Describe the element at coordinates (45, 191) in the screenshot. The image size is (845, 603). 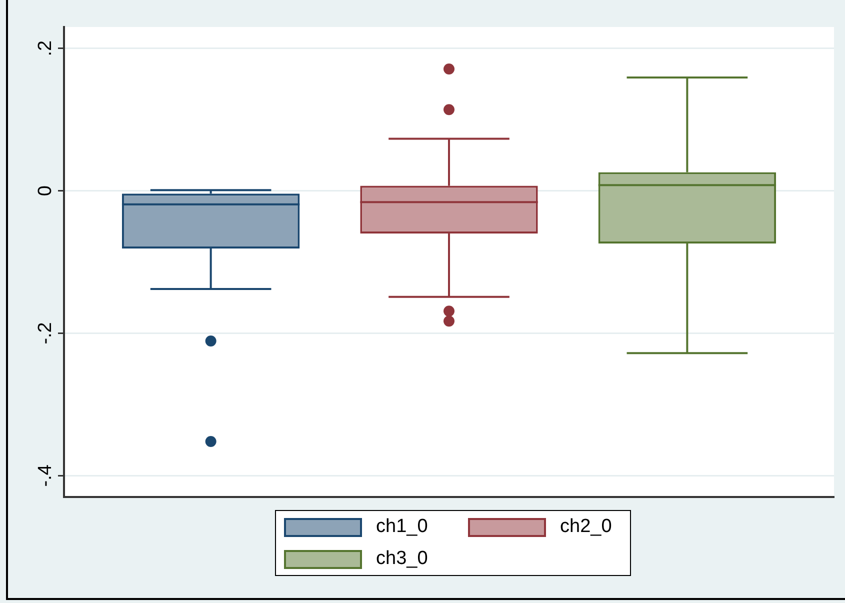
I see `y-tick-label: 0` at that location.